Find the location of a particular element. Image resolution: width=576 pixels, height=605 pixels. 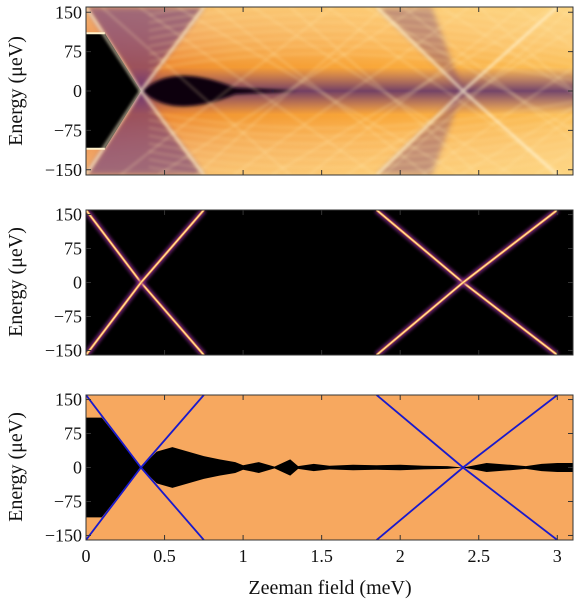

right-wedge is located at coordinates (420, 91).